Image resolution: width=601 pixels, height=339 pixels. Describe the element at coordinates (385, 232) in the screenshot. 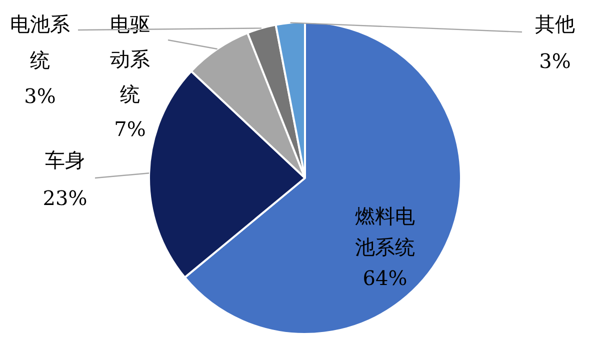

I see `slice-label: 燃料电池系统` at that location.